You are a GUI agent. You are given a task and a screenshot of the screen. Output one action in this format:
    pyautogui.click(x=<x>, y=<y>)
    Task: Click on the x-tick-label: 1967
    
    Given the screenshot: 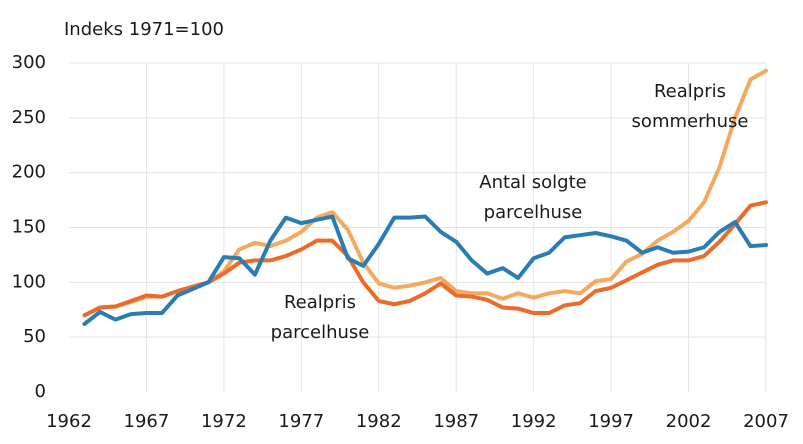 What is the action you would take?
    pyautogui.click(x=147, y=421)
    